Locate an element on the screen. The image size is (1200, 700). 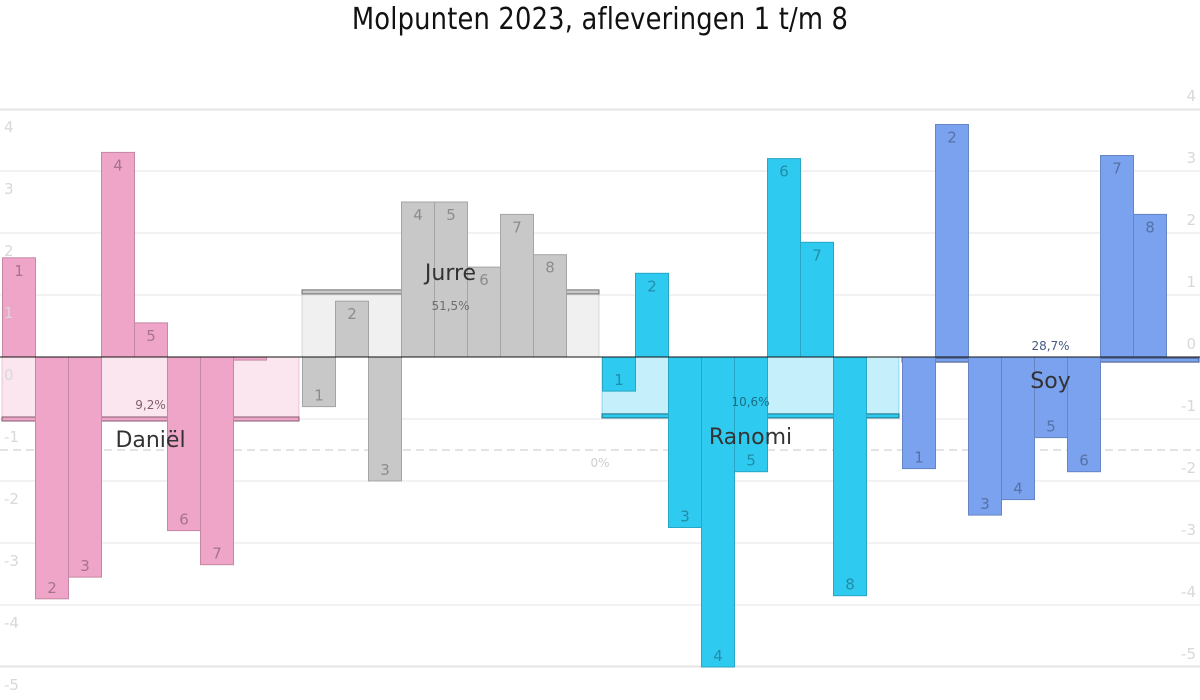
y-tick-label-right: -5 is located at coordinates (1188, 654).